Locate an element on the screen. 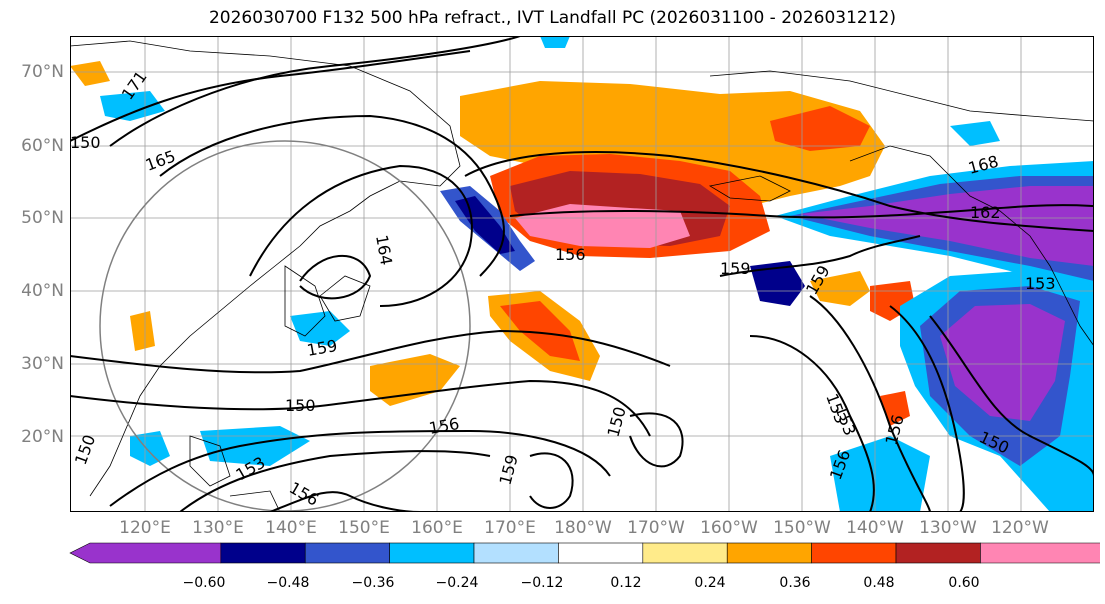  lat-label-20n: 20°N is located at coordinates (42, 437).